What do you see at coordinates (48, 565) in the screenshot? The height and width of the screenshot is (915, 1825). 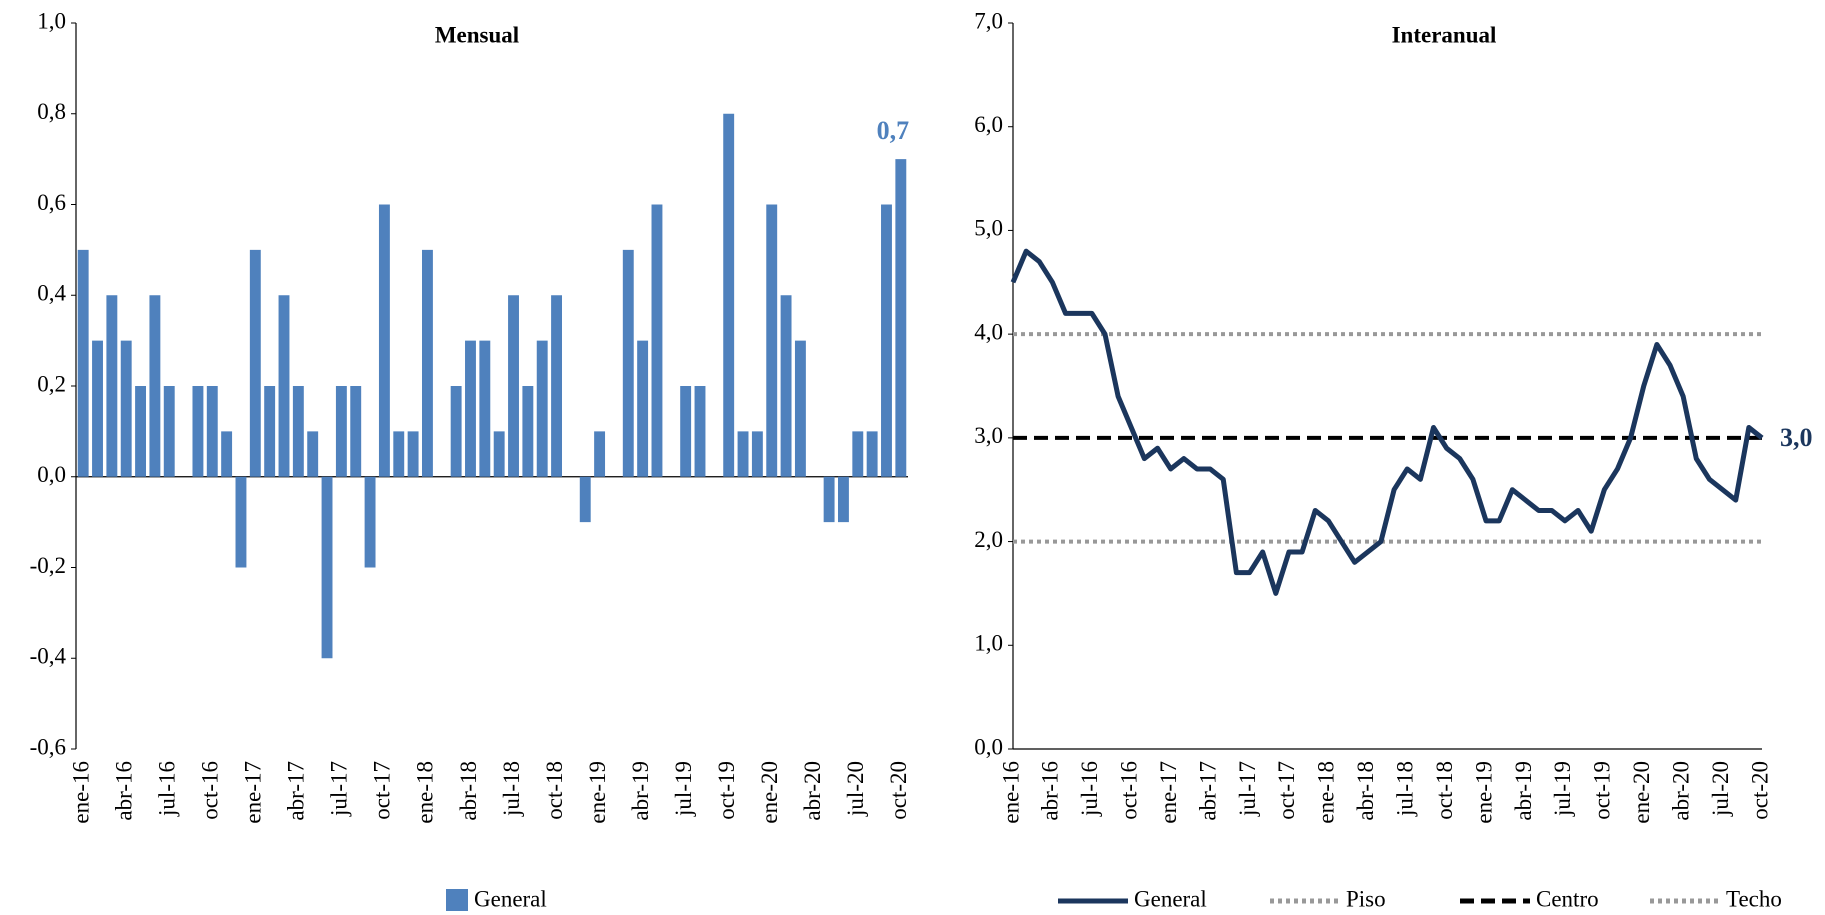 I see `y-tick-label: -0,2` at bounding box center [48, 565].